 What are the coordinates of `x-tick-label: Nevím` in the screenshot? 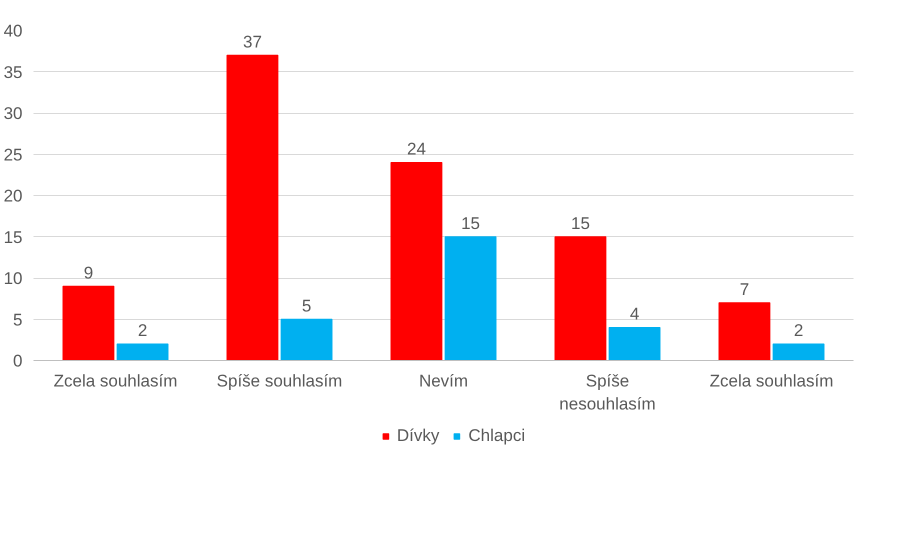 It's located at (443, 381).